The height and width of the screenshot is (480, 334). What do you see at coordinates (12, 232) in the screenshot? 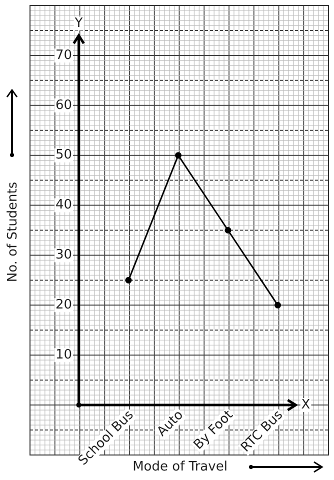
I see `y-axis-title: No. of Students` at bounding box center [12, 232].